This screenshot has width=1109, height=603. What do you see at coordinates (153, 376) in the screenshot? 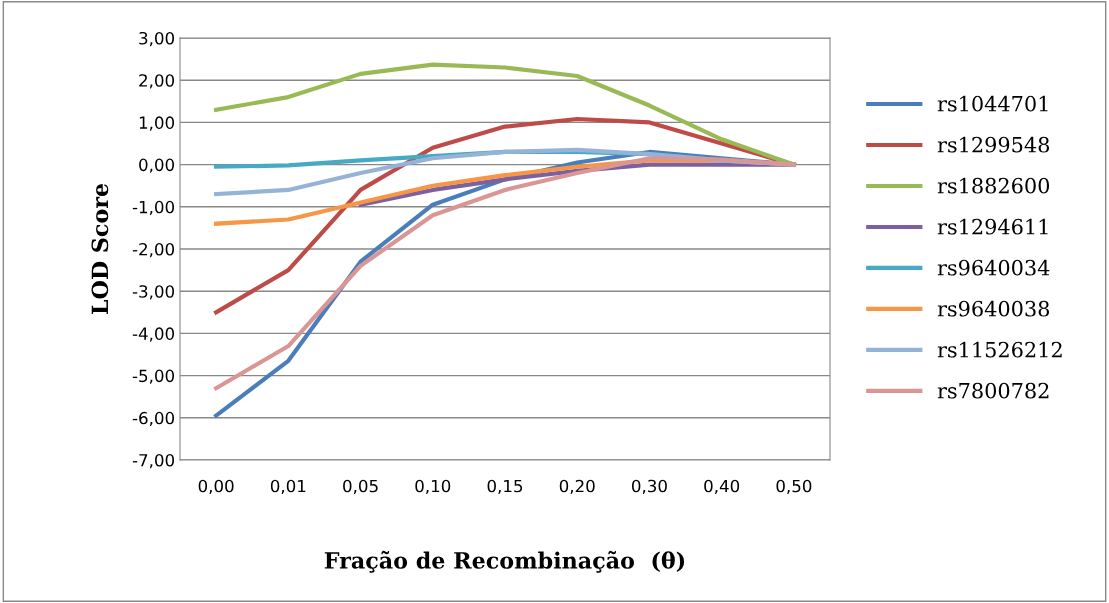
I see `y-tick-label: -5,00` at bounding box center [153, 376].